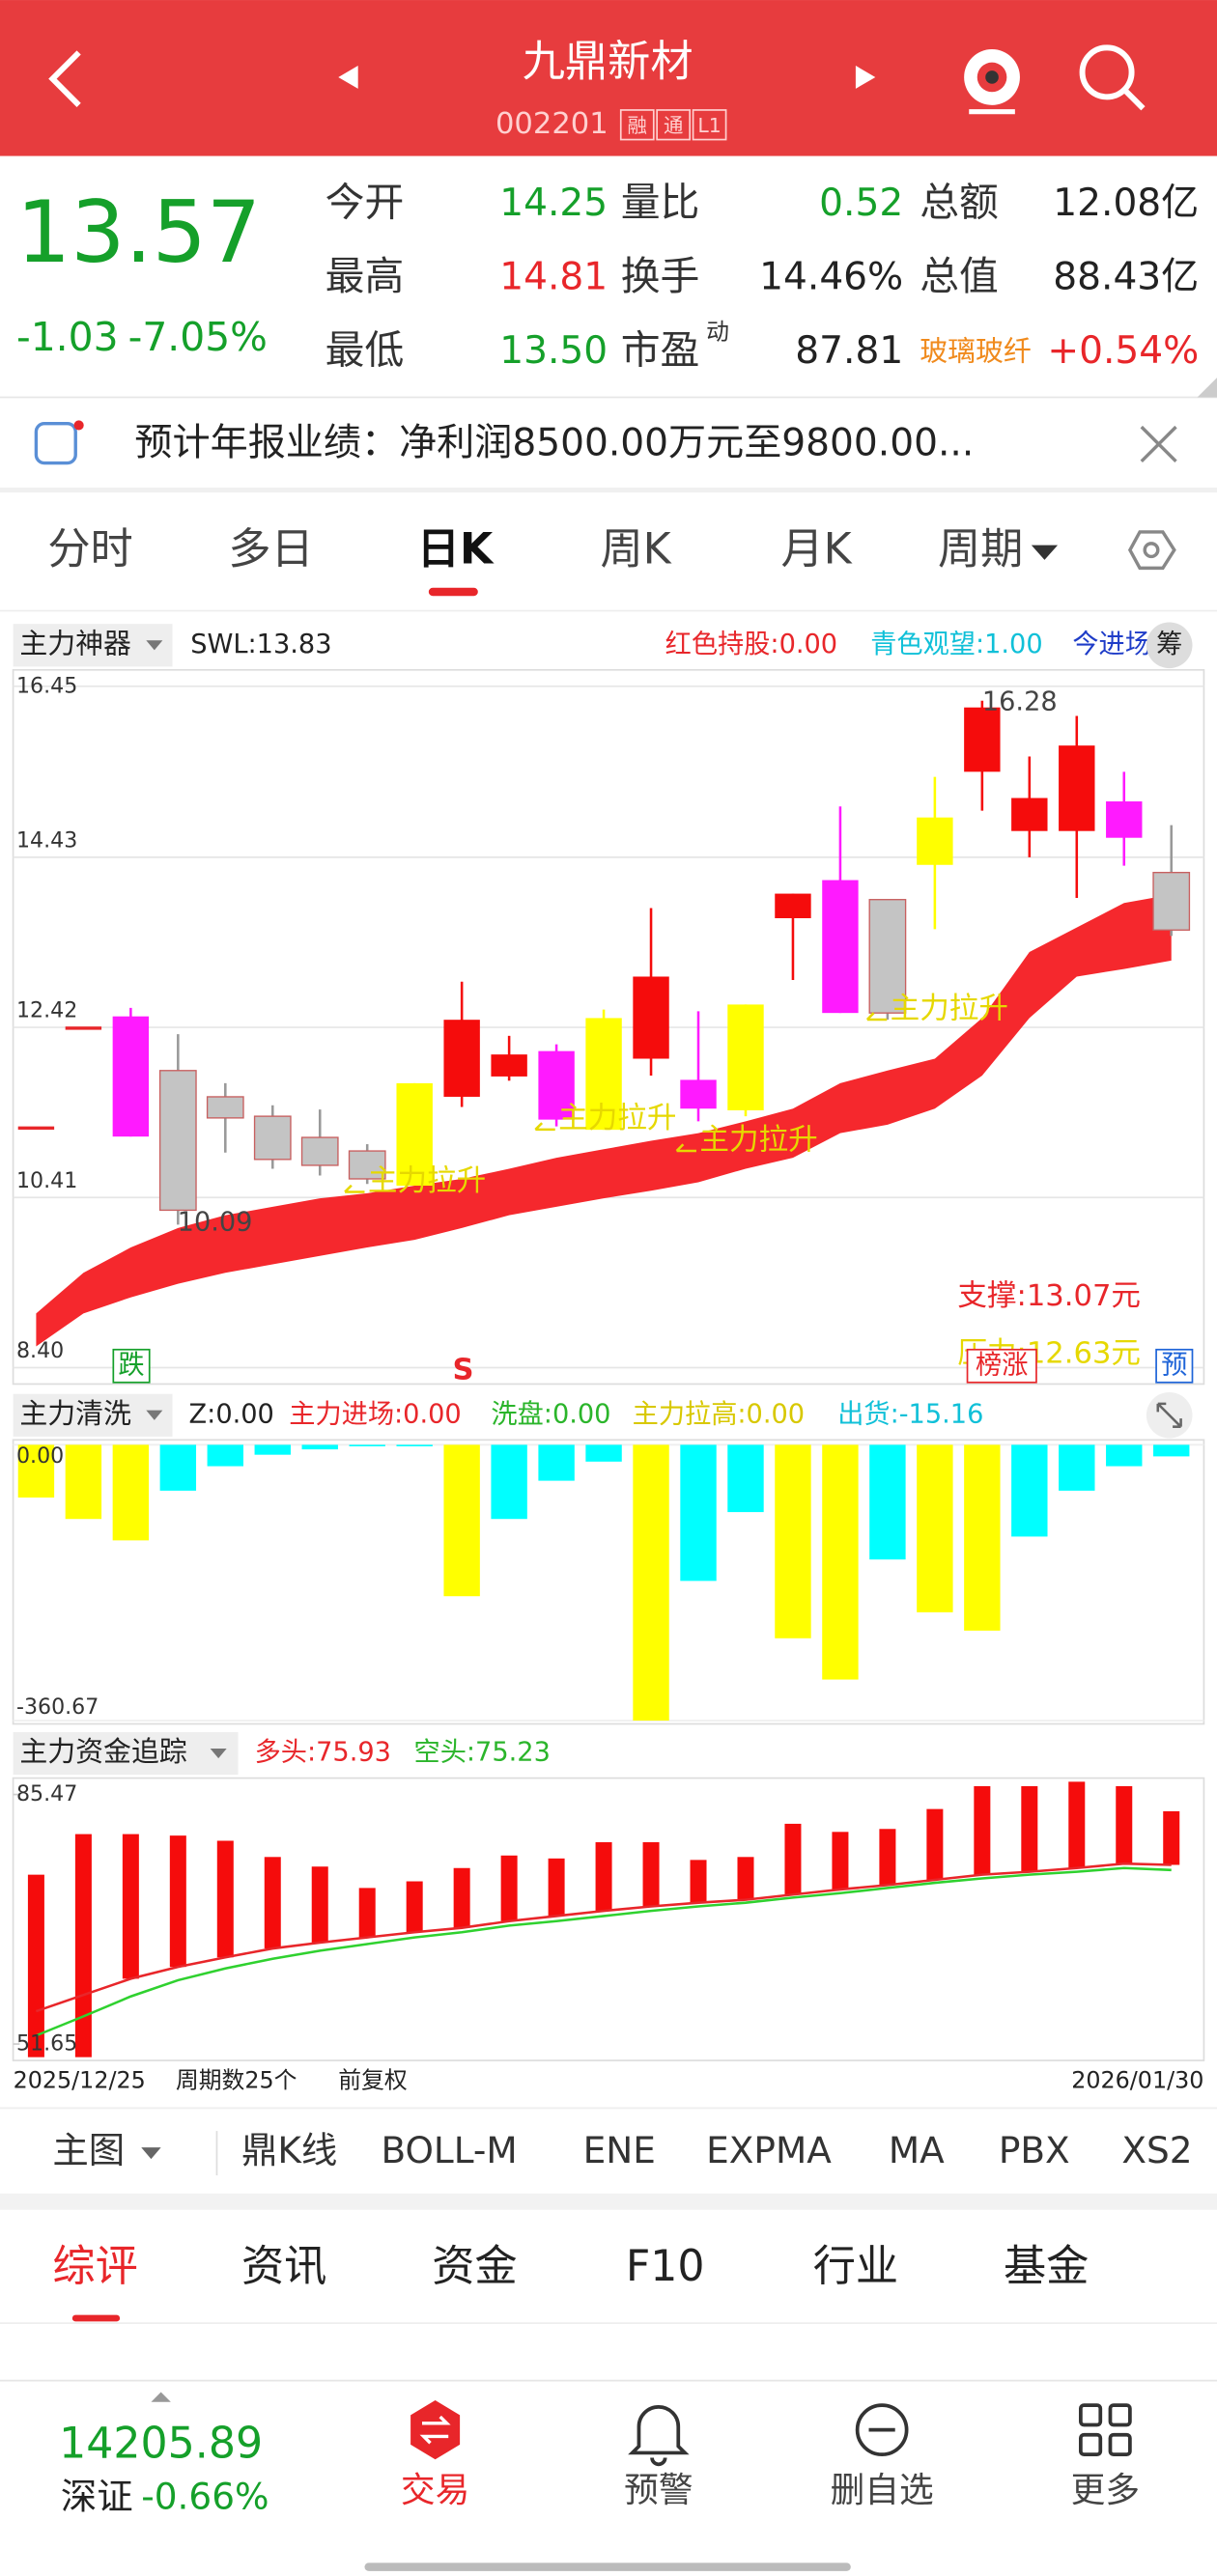 Image resolution: width=1217 pixels, height=2576 pixels. Describe the element at coordinates (1151, 551) in the screenshot. I see `settings-icon` at that location.